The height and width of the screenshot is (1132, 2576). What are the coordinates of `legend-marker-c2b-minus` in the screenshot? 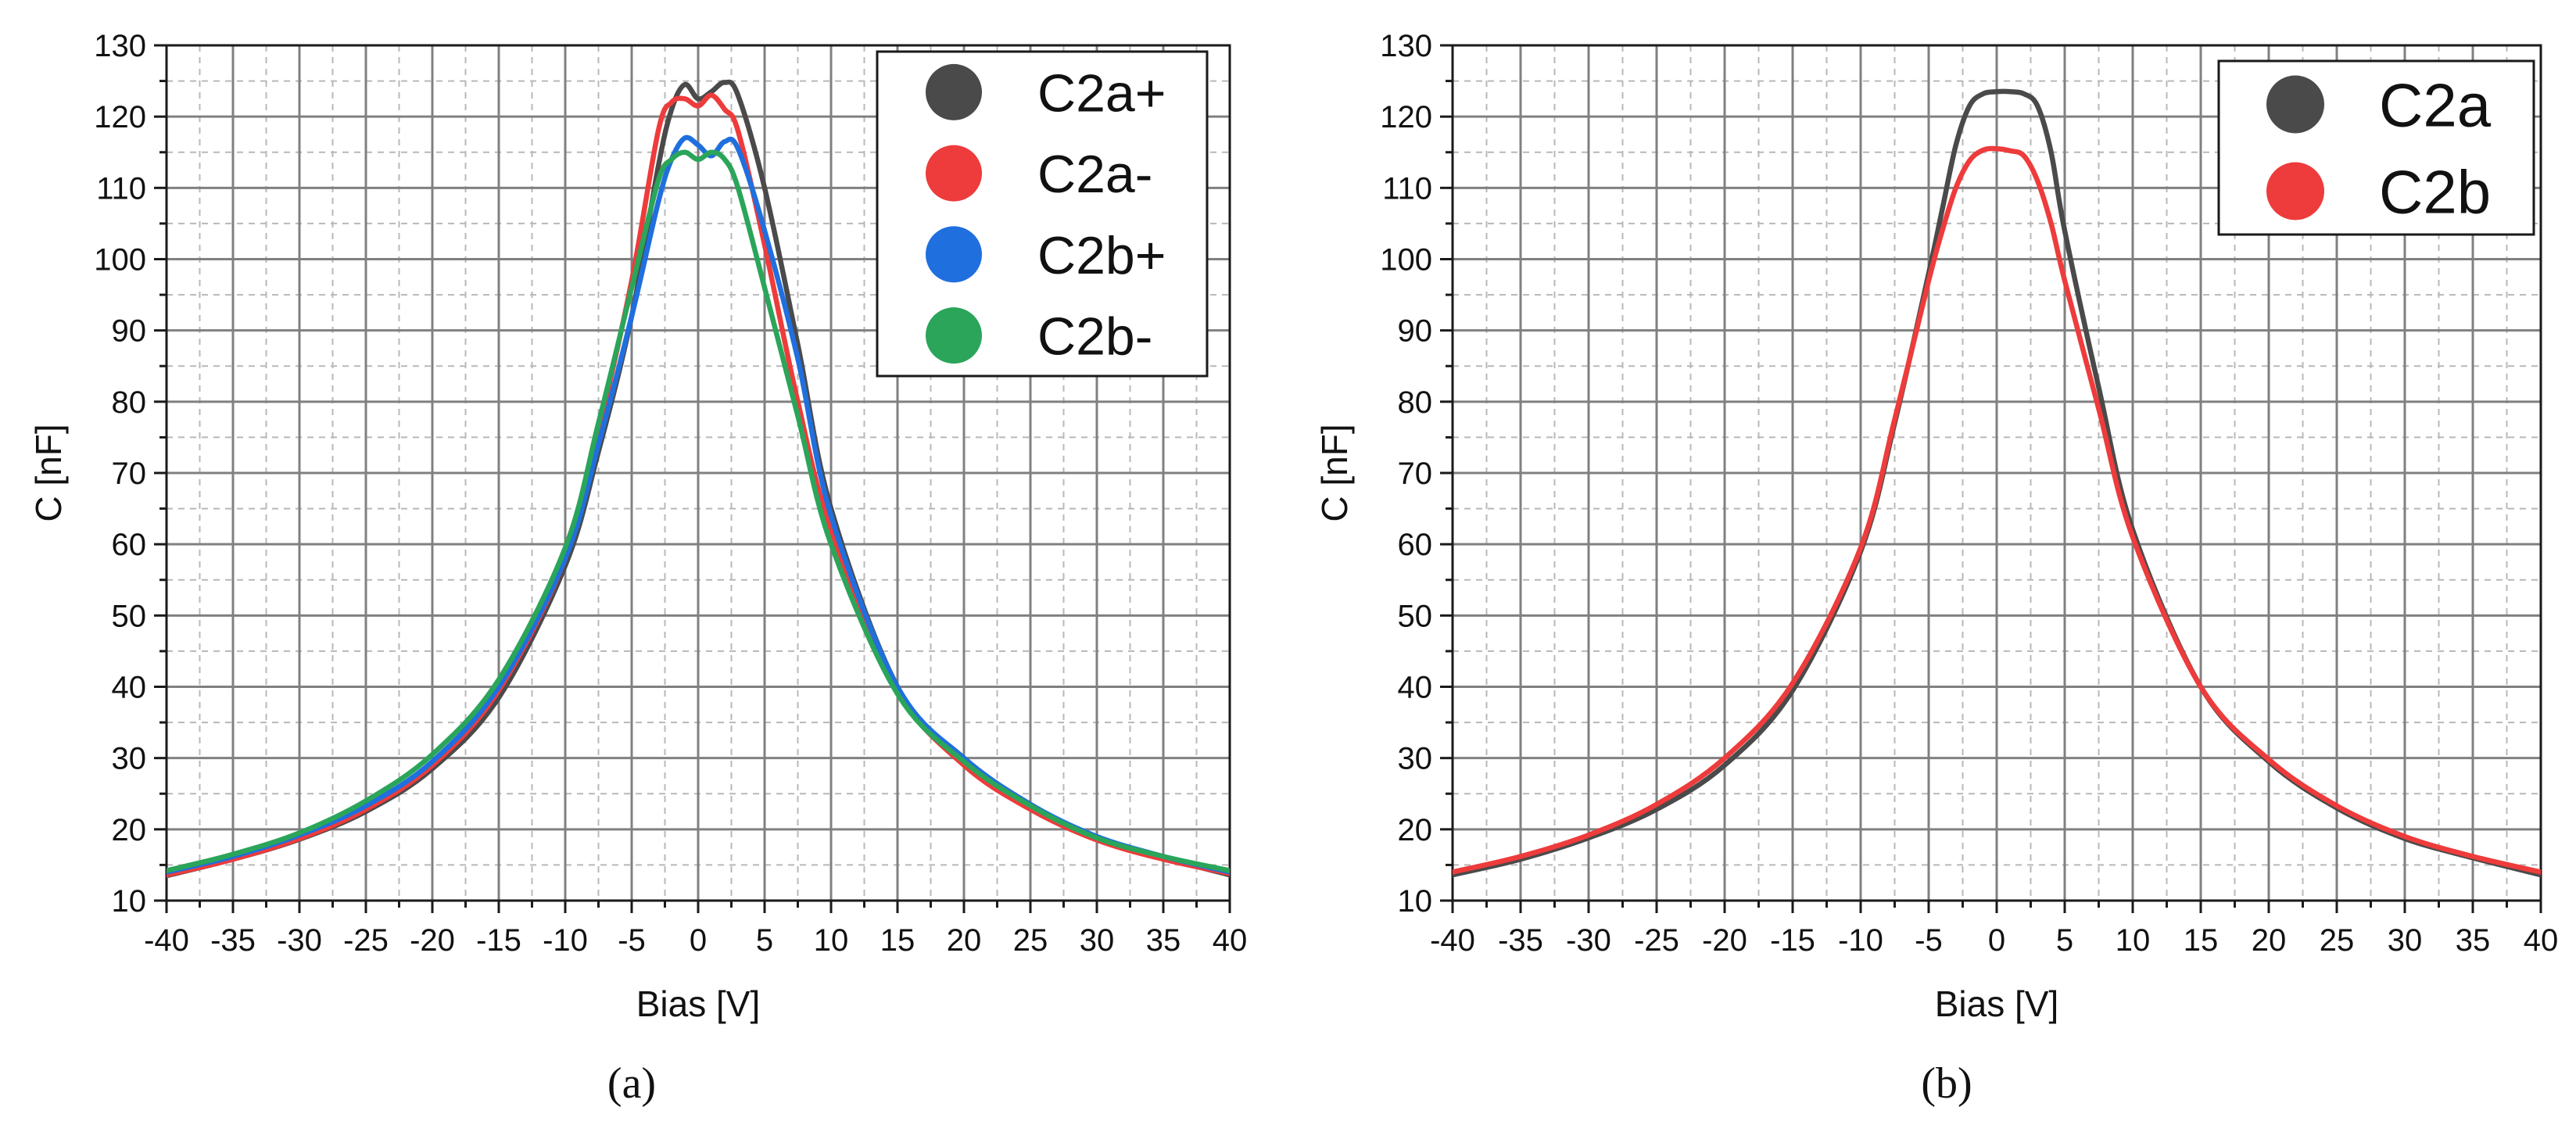 It's located at (954, 335).